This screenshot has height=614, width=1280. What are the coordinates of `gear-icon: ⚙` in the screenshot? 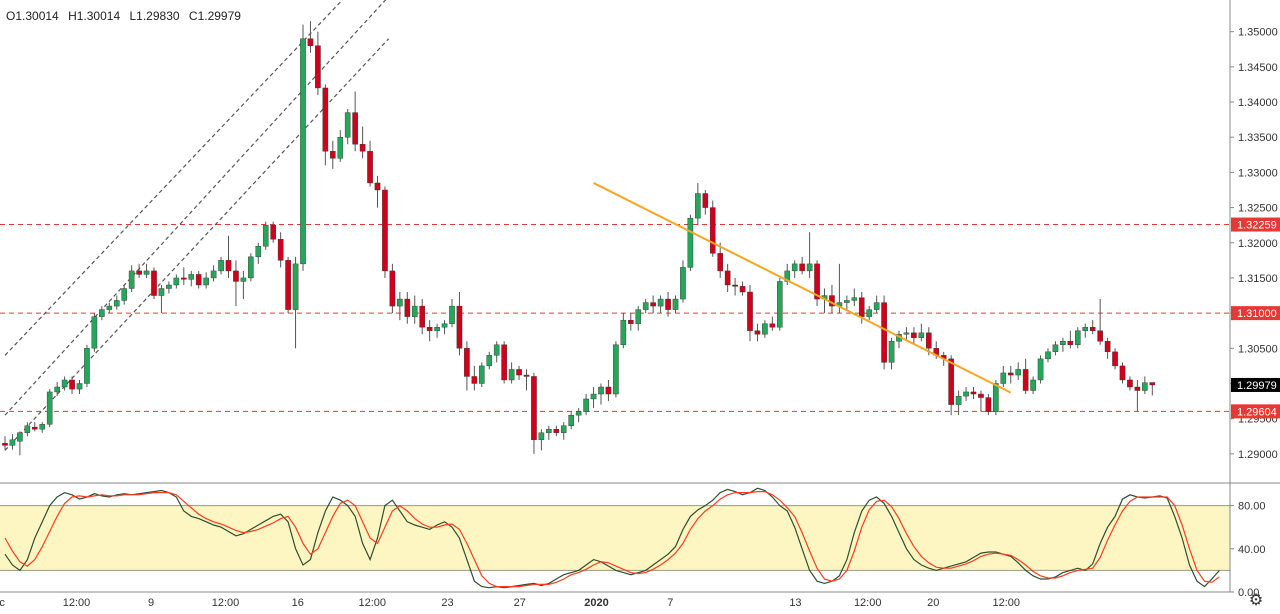 It's located at (1256, 599).